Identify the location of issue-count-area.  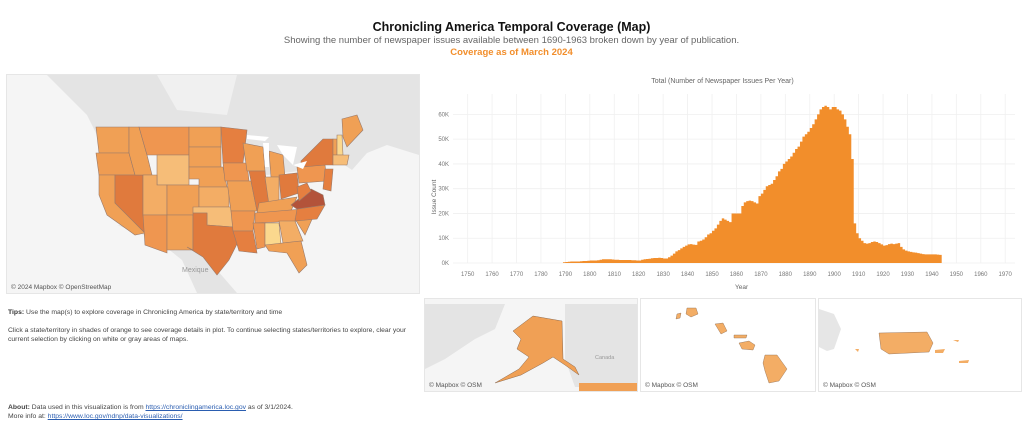
(752, 184).